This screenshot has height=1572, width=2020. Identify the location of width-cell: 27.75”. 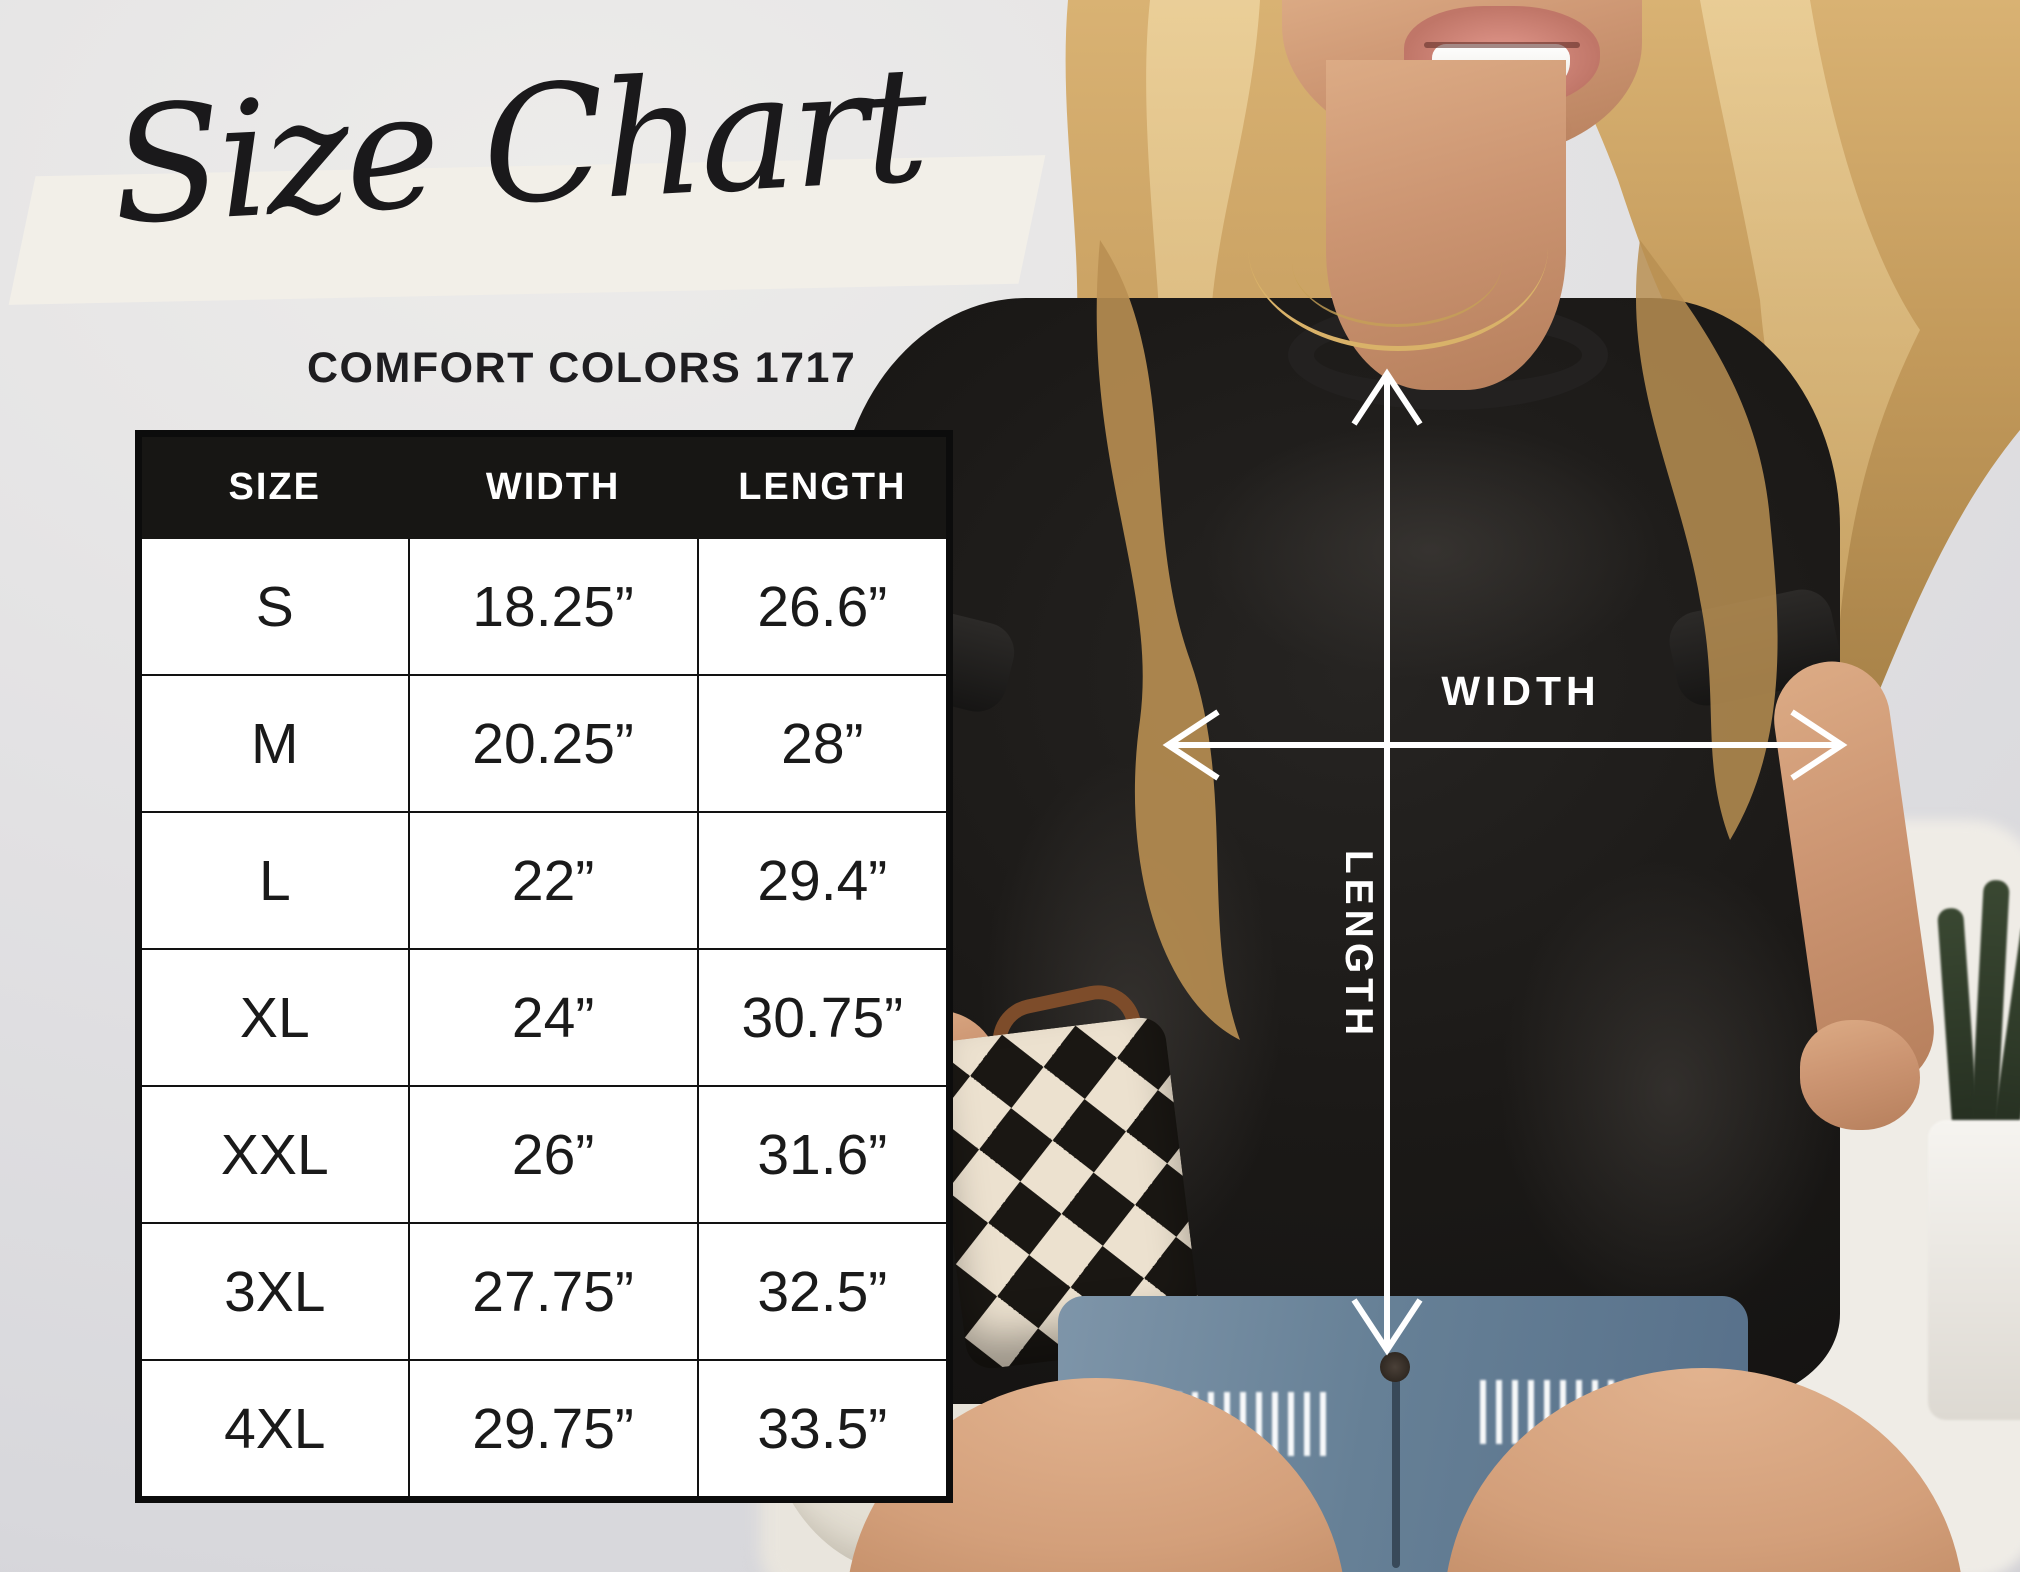
(553, 1291).